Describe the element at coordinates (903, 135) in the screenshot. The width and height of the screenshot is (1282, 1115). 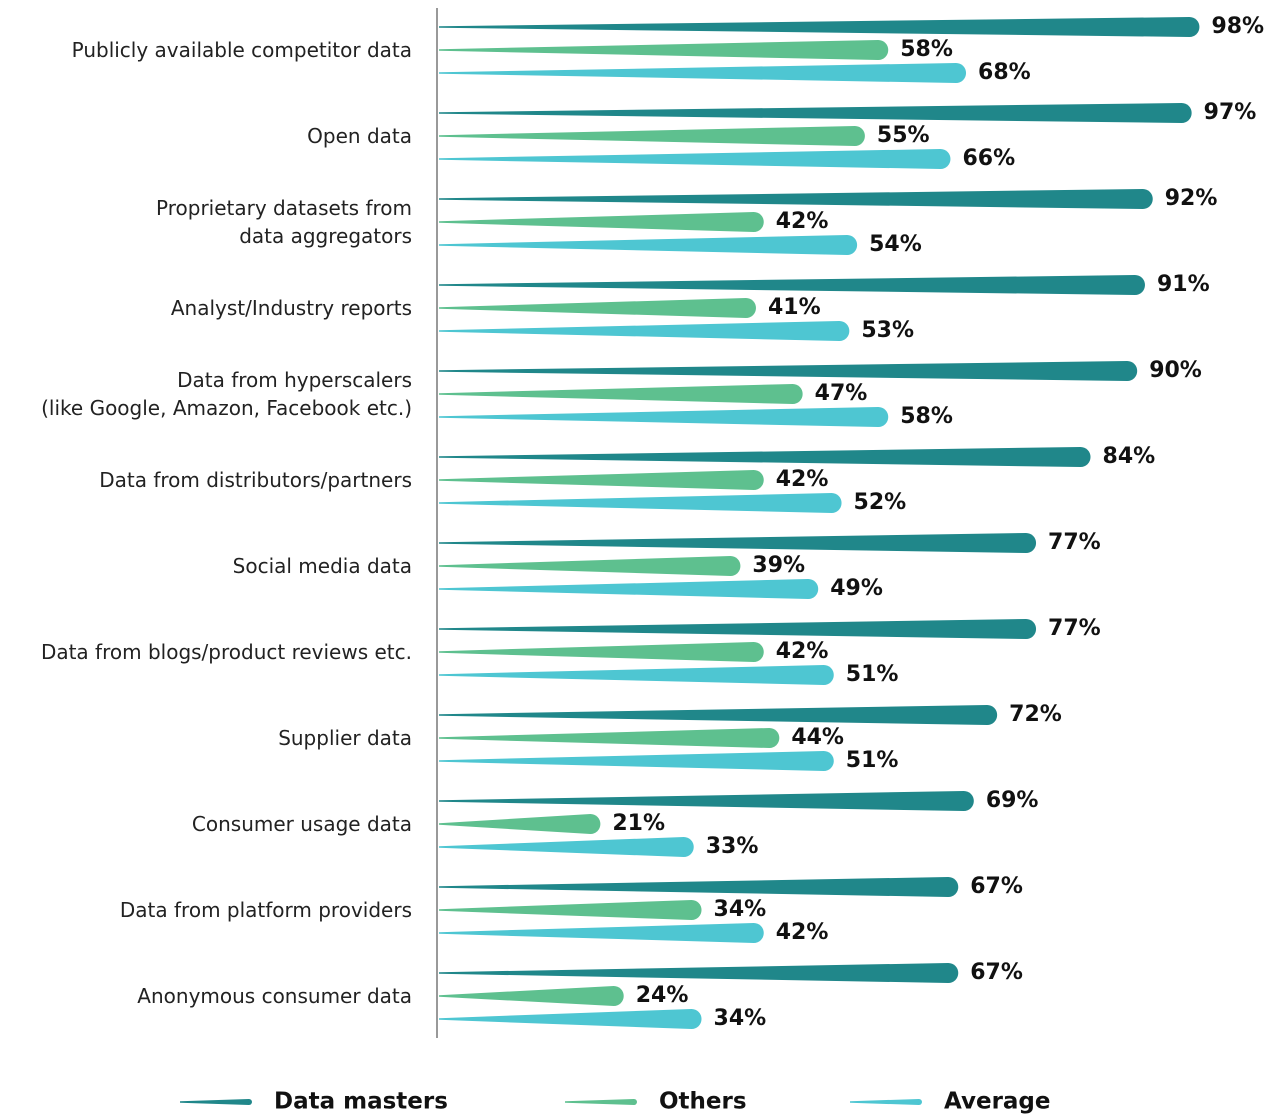
I see `value-label: 55%` at that location.